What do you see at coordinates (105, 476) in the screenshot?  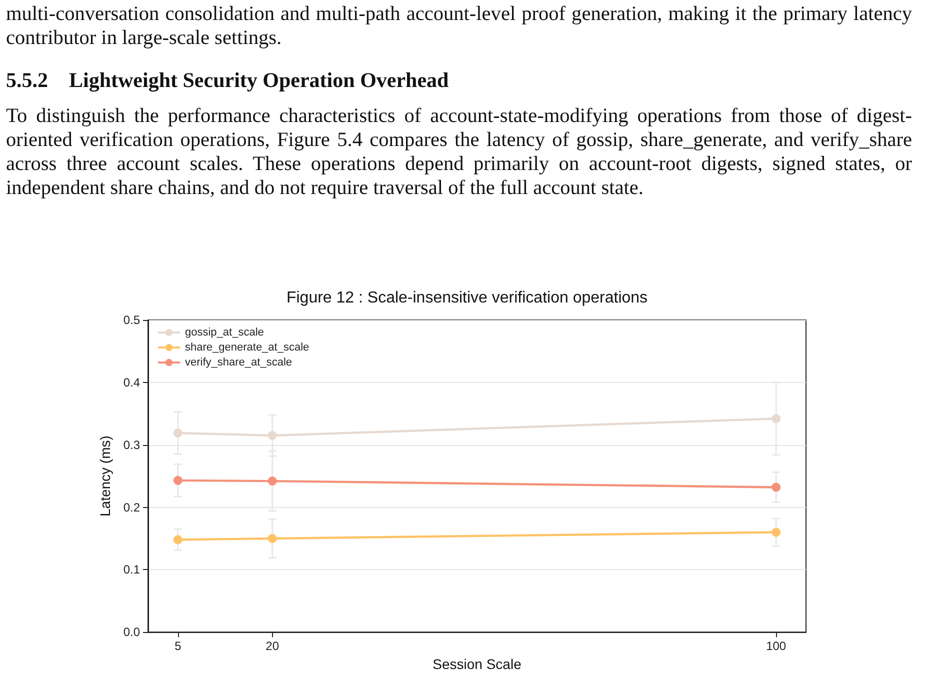 I see `y-axis-title: Latency (ms)` at bounding box center [105, 476].